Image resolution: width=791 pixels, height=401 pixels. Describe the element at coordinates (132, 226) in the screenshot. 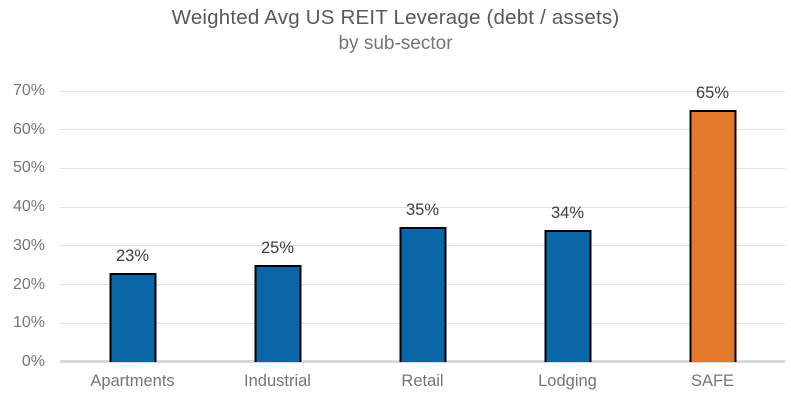

I see `bar-slot: 23%` at that location.